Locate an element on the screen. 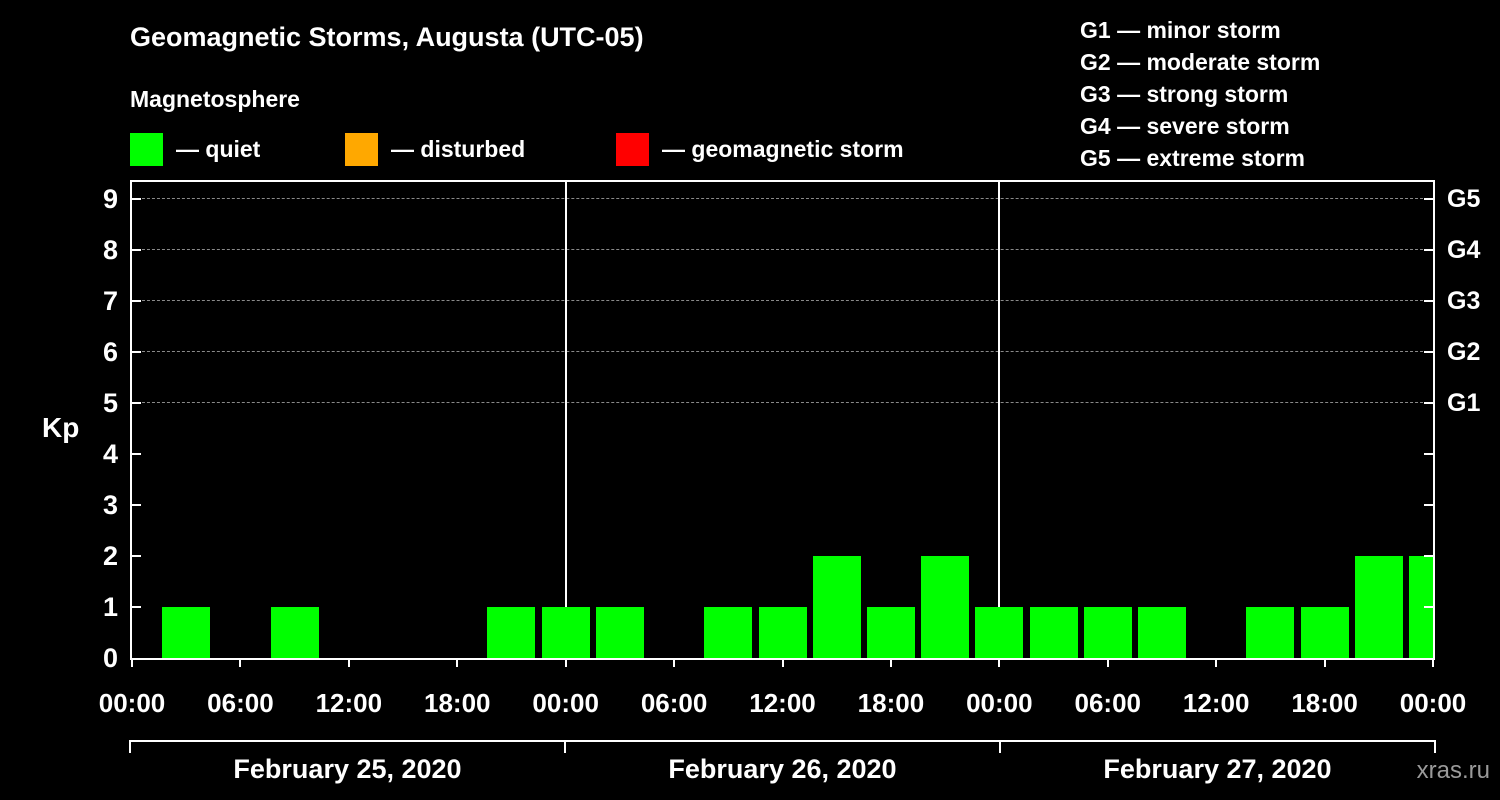  y-tick-label: 6 is located at coordinates (110, 352).